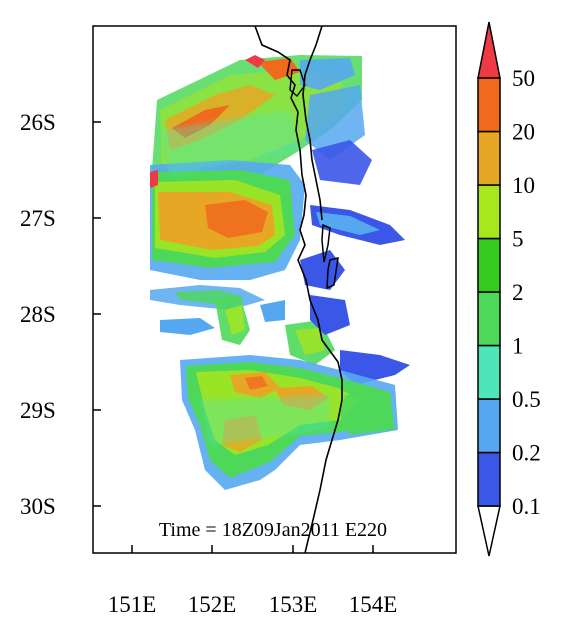  What do you see at coordinates (38, 122) in the screenshot?
I see `lat-tick-label: 26S` at bounding box center [38, 122].